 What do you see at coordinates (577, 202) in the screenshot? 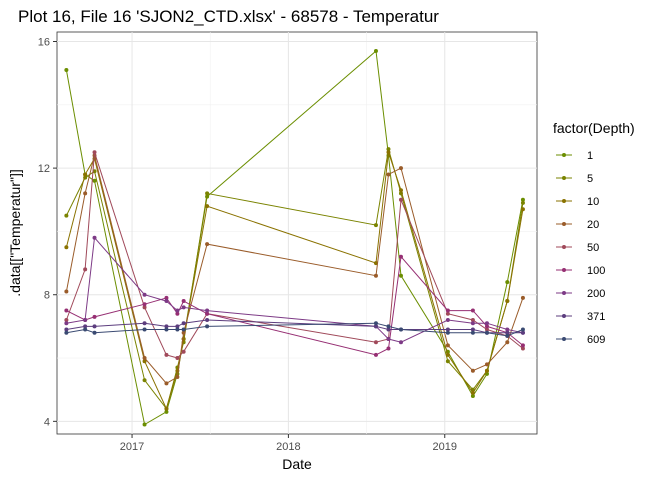
I see `legend-item: 10` at bounding box center [577, 202].